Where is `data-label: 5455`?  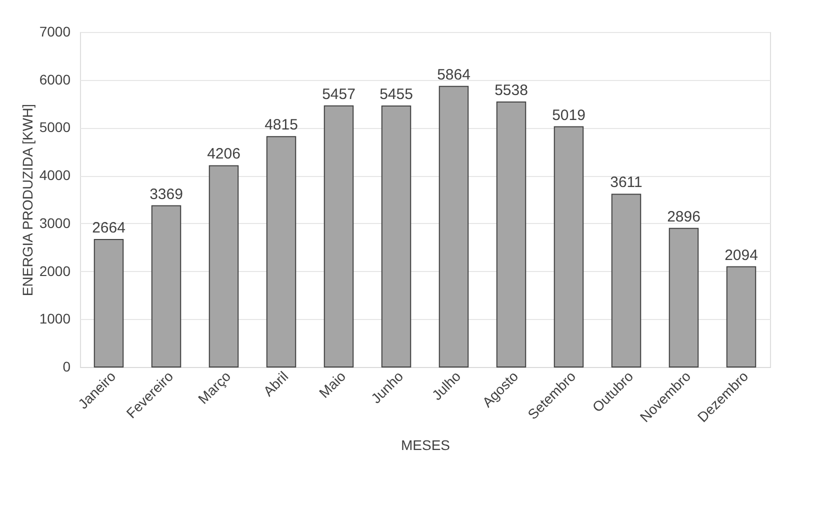 data-label: 5455 is located at coordinates (396, 94).